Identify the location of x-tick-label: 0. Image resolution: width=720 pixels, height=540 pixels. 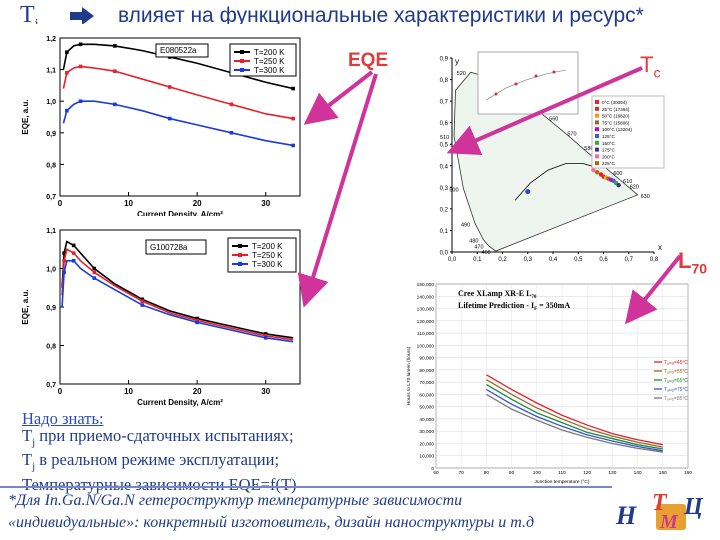
(60, 391).